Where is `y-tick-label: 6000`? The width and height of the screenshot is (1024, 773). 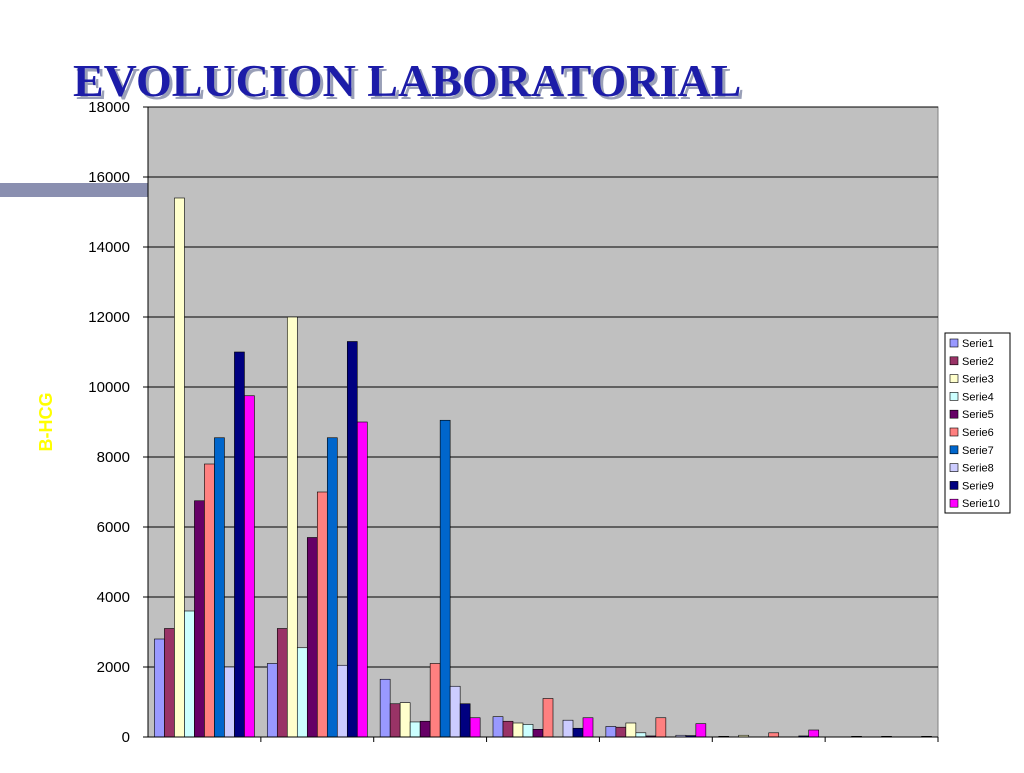 y-tick-label: 6000 is located at coordinates (113, 527).